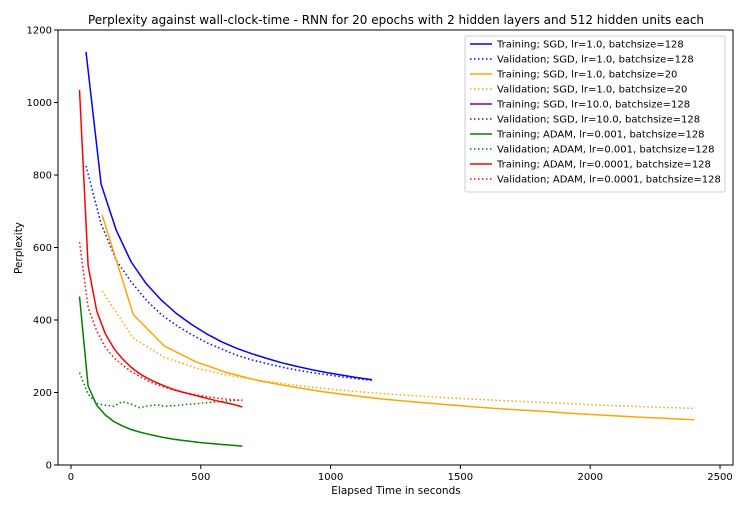  I want to click on y-tick-label: 1200, so click(39, 31).